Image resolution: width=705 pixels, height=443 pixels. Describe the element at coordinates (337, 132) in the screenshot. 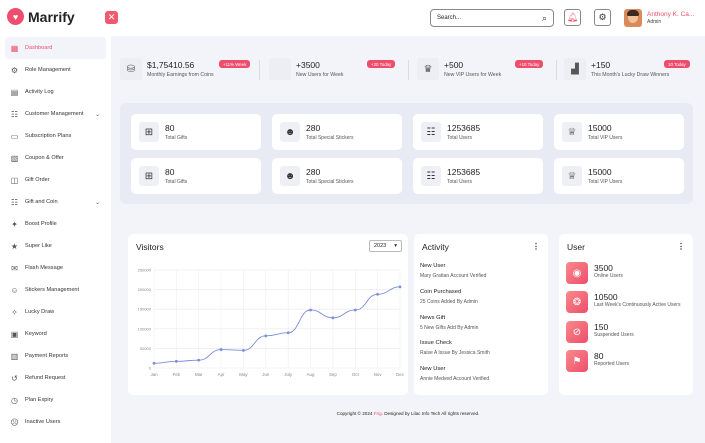

I see `stat-card: ☻ 280 Total Special Stickers` at that location.